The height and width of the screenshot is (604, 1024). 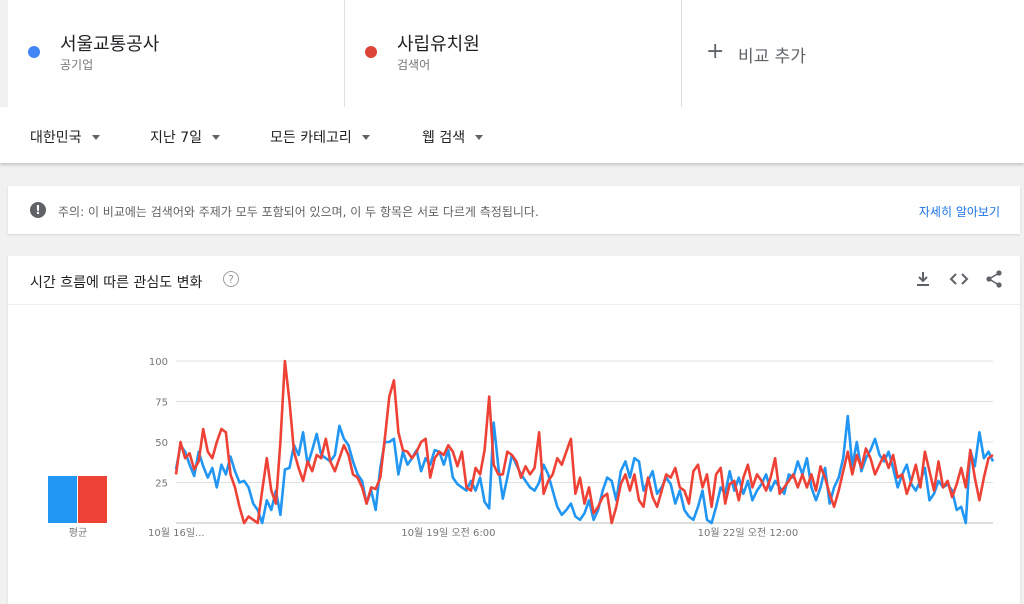 What do you see at coordinates (34, 52) in the screenshot?
I see `term-1-color-dot` at bounding box center [34, 52].